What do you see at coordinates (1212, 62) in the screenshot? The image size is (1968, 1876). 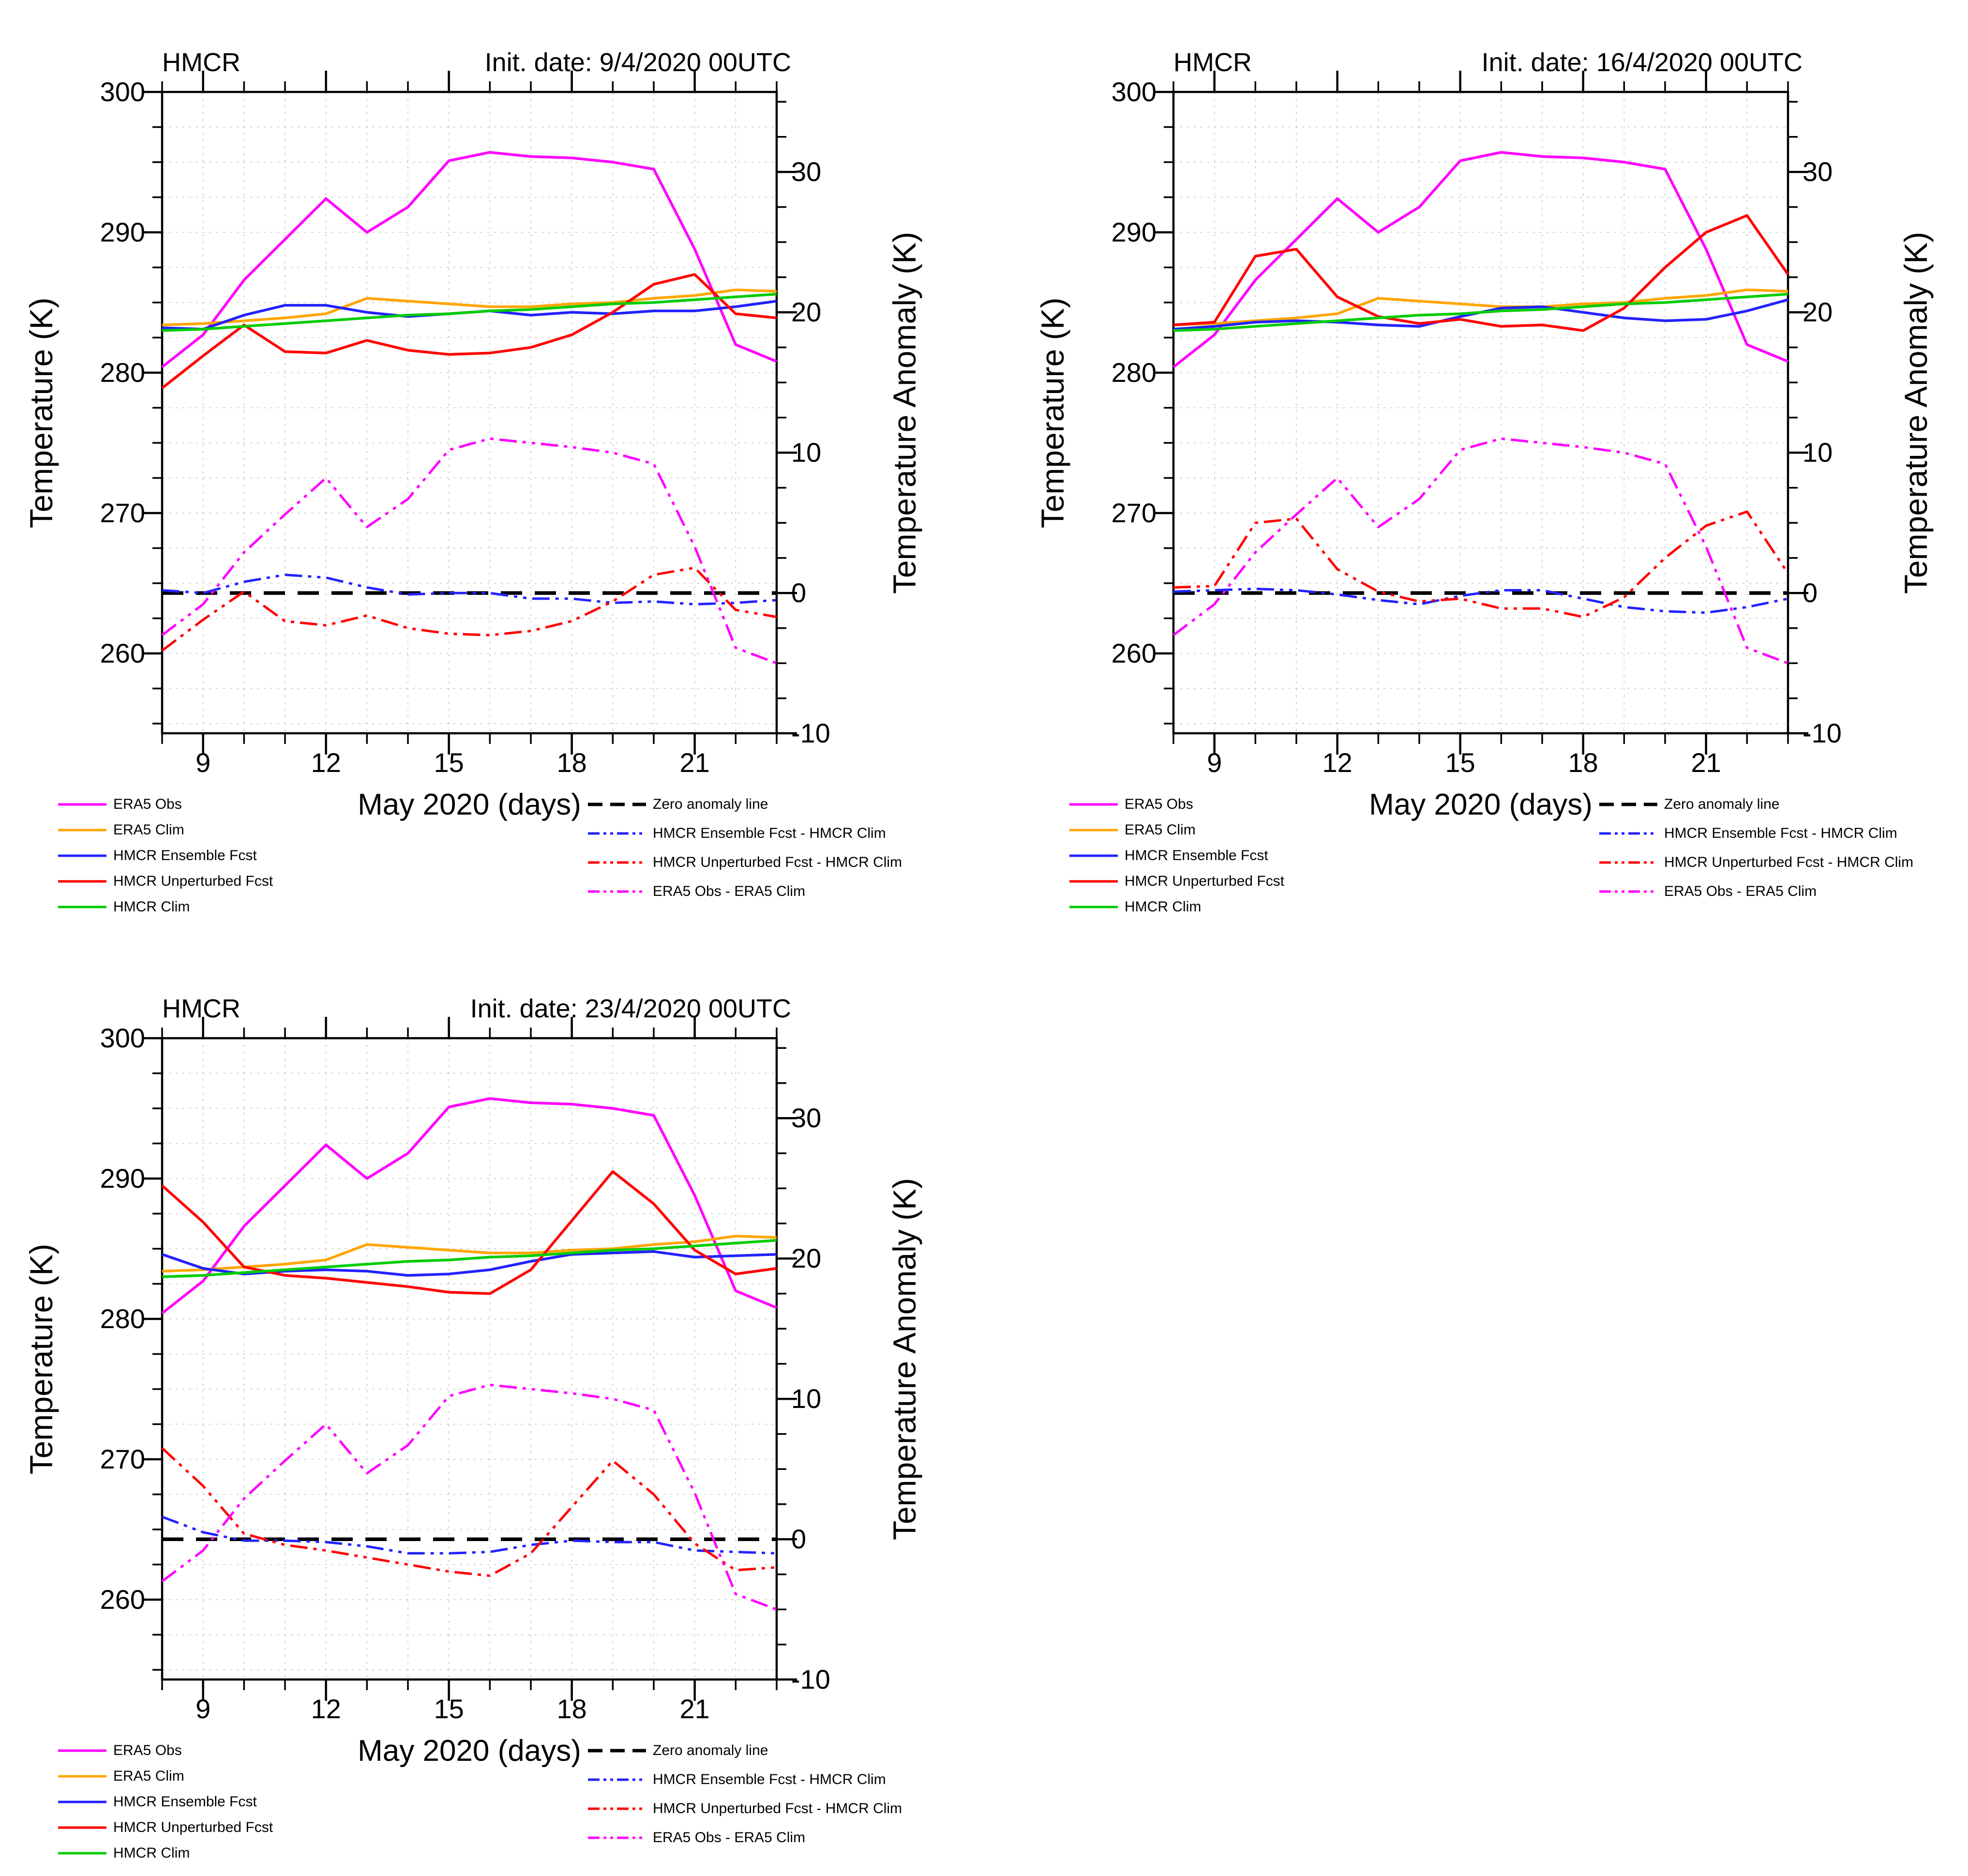 I see `panel2-model-title: HMCR` at bounding box center [1212, 62].